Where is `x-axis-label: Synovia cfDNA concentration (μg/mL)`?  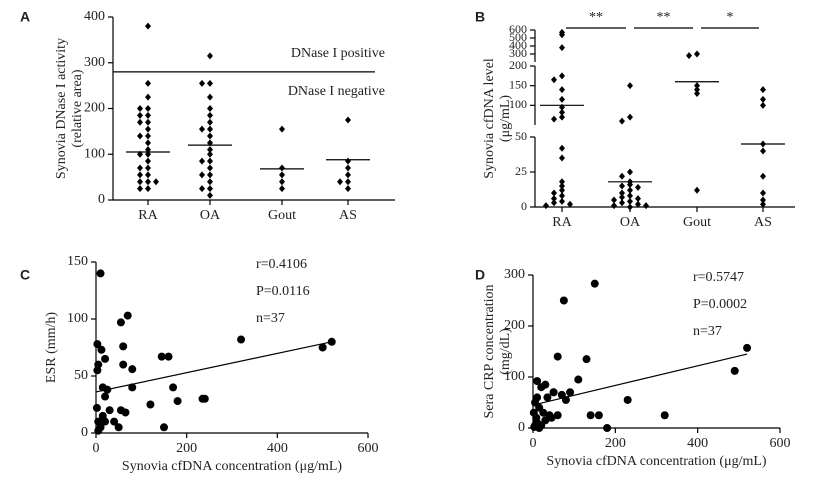 x-axis-label: Synovia cfDNA concentration (μg/mL) is located at coordinates (656, 461).